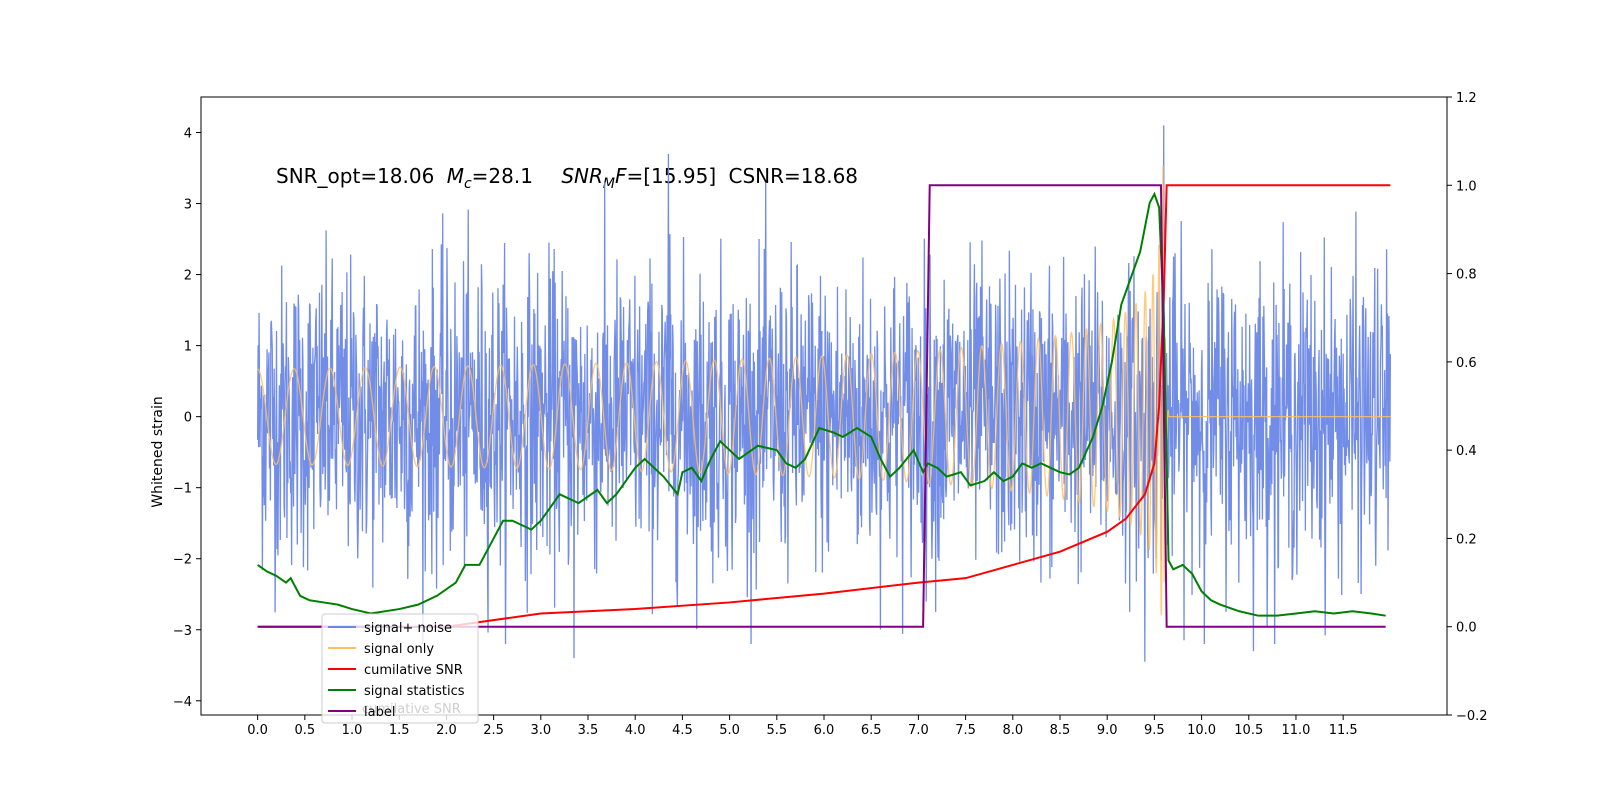  What do you see at coordinates (1472, 716) in the screenshot?
I see `y-tick-label-right: −0.2` at bounding box center [1472, 716].